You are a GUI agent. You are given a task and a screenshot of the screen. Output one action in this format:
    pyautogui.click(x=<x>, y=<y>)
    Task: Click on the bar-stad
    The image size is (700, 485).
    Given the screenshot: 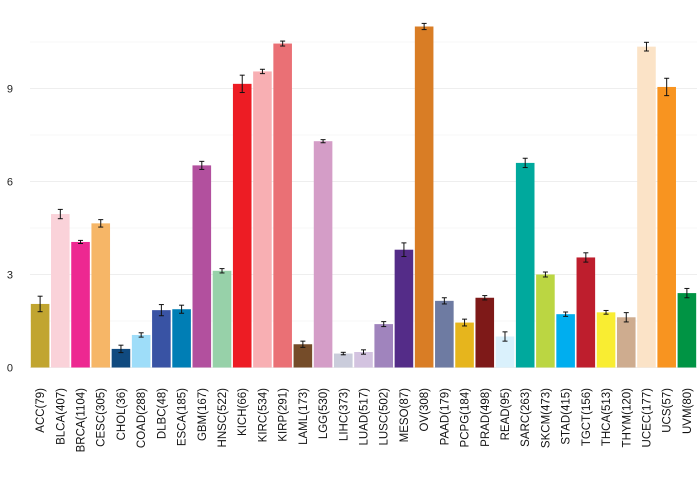 What is the action you would take?
    pyautogui.click(x=565, y=341)
    